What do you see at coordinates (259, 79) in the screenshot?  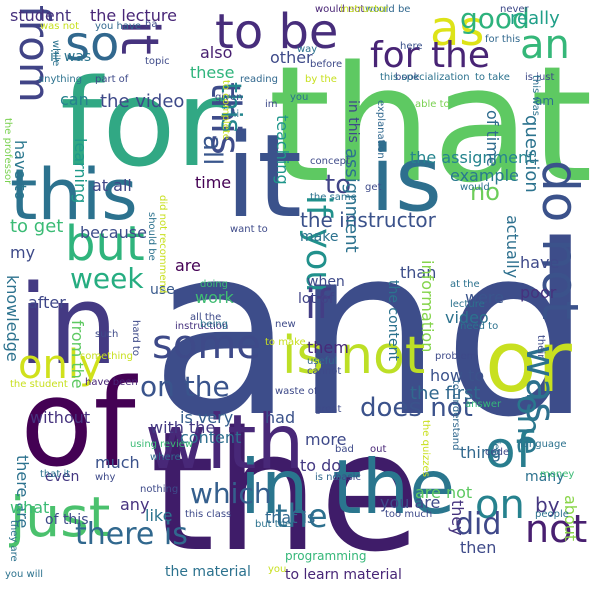 I see `cloud-word: reading` at bounding box center [259, 79].